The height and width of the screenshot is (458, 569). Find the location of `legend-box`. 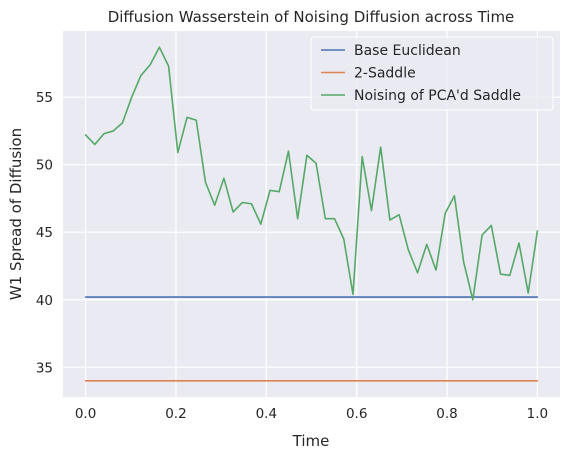

legend-box is located at coordinates (432, 73).